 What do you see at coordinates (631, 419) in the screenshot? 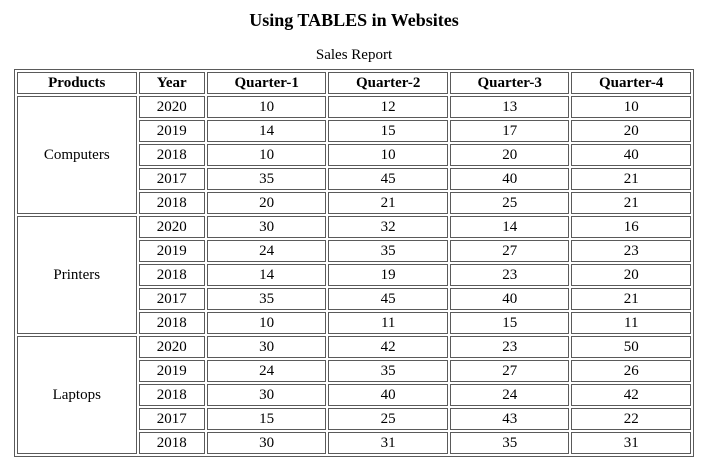
I see `value-cell: 22` at bounding box center [631, 419].